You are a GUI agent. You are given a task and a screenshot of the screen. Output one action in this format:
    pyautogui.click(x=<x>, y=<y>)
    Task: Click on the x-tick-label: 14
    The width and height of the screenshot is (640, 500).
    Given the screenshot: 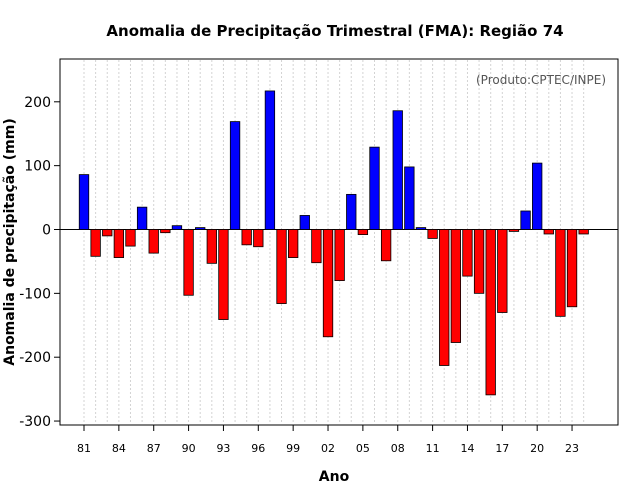 What is the action you would take?
    pyautogui.click(x=467, y=448)
    